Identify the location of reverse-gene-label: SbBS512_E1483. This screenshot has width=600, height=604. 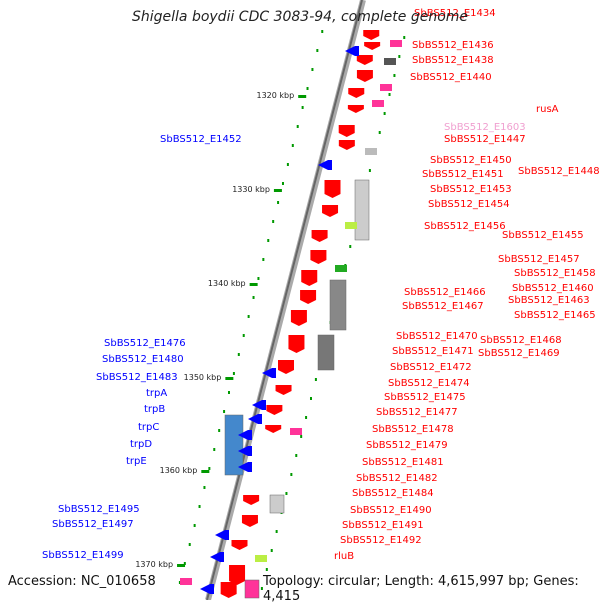
(137, 377).